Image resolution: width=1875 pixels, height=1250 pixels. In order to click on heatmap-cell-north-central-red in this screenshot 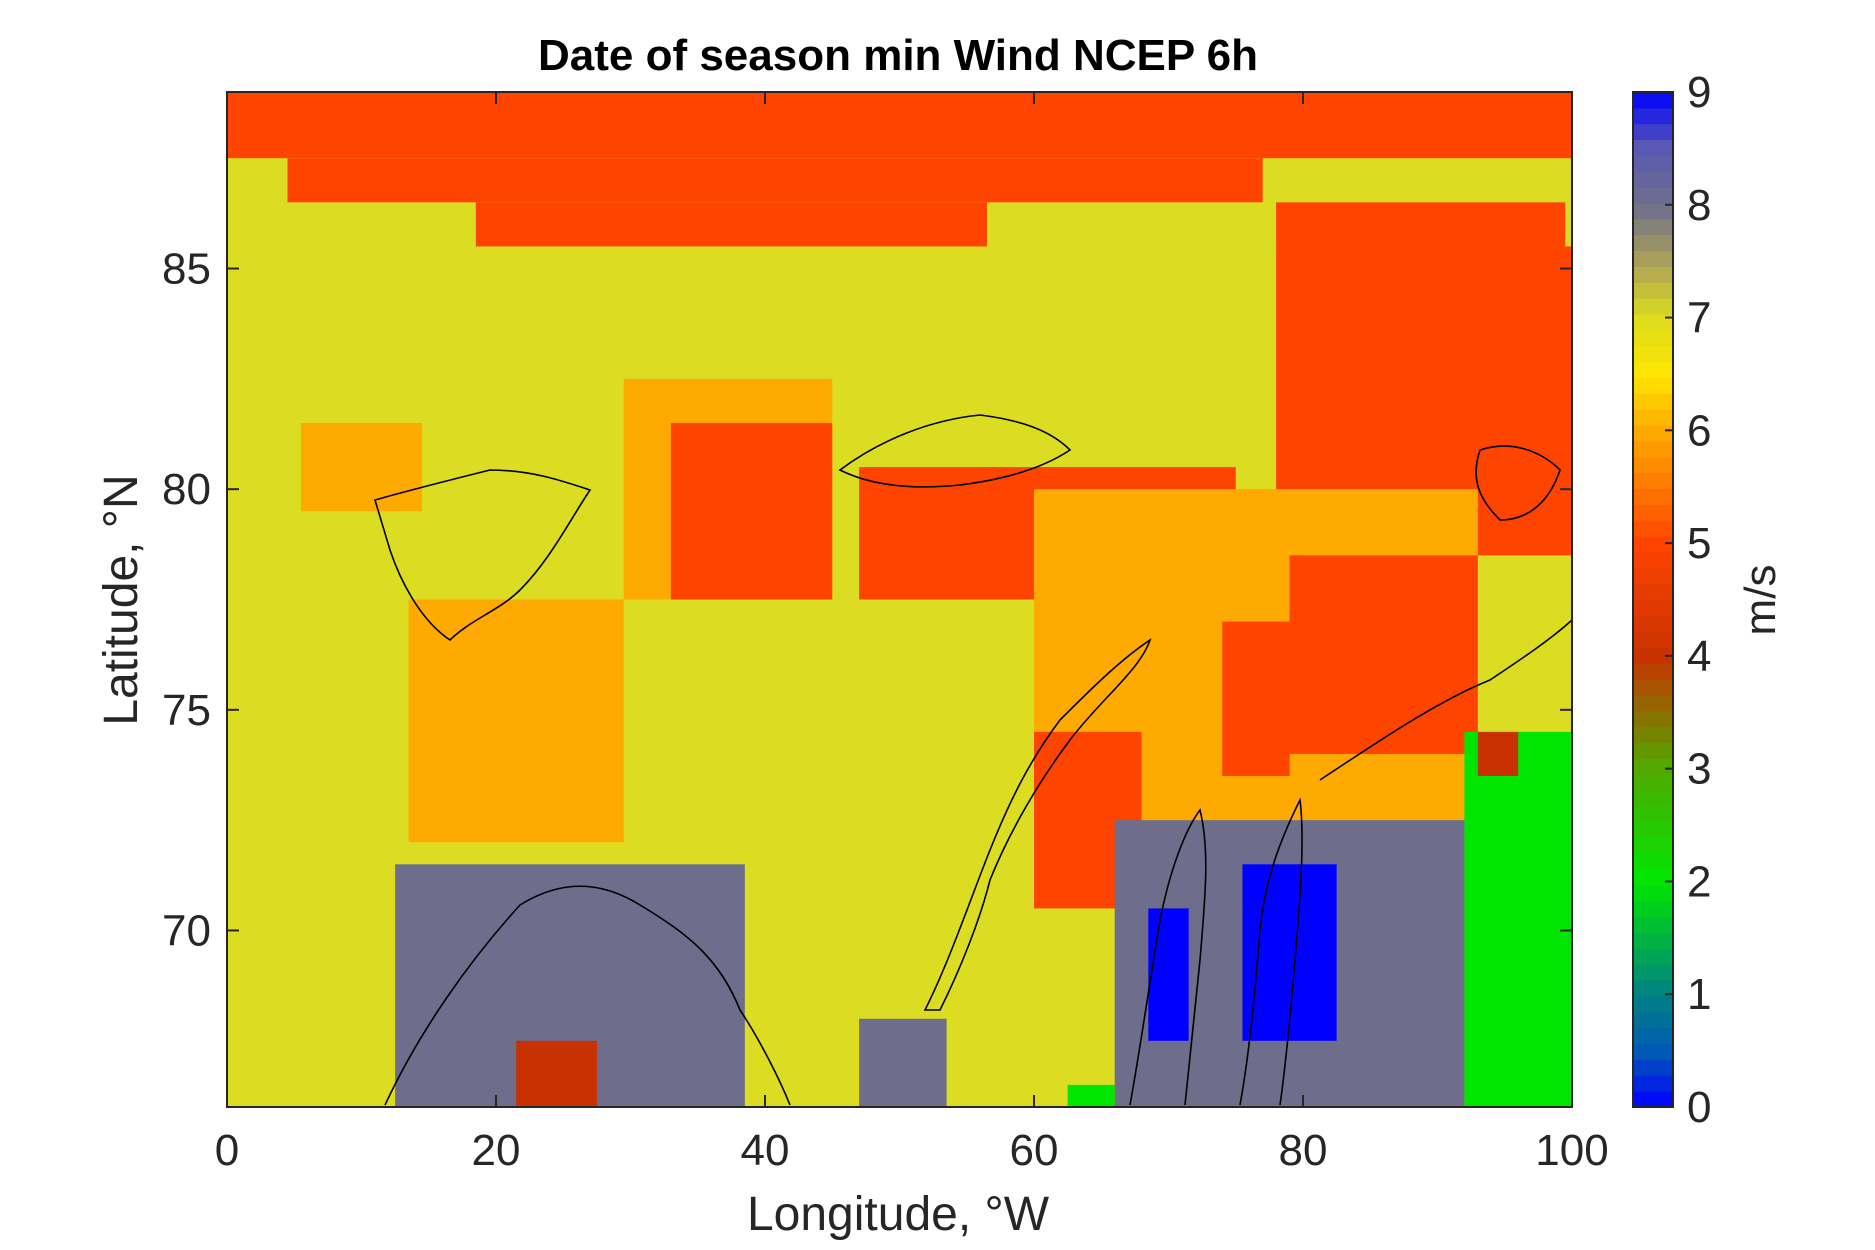, I will do `click(731, 224)`.